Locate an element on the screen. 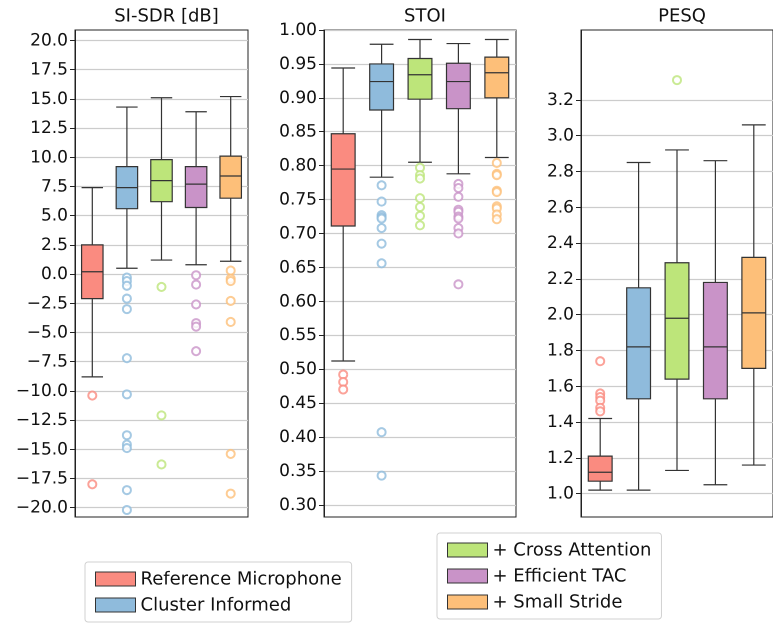 Image resolution: width=773 pixels, height=634 pixels. y-tick-label: 0.80 is located at coordinates (298, 166).